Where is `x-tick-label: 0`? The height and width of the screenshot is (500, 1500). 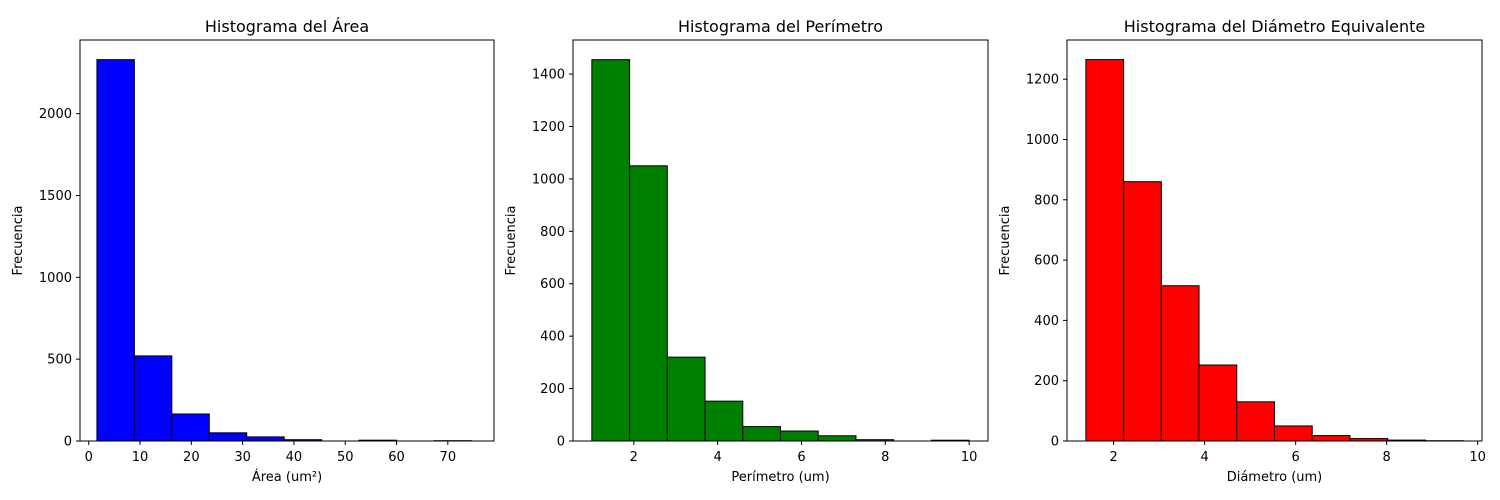 x-tick-label: 0 is located at coordinates (89, 457).